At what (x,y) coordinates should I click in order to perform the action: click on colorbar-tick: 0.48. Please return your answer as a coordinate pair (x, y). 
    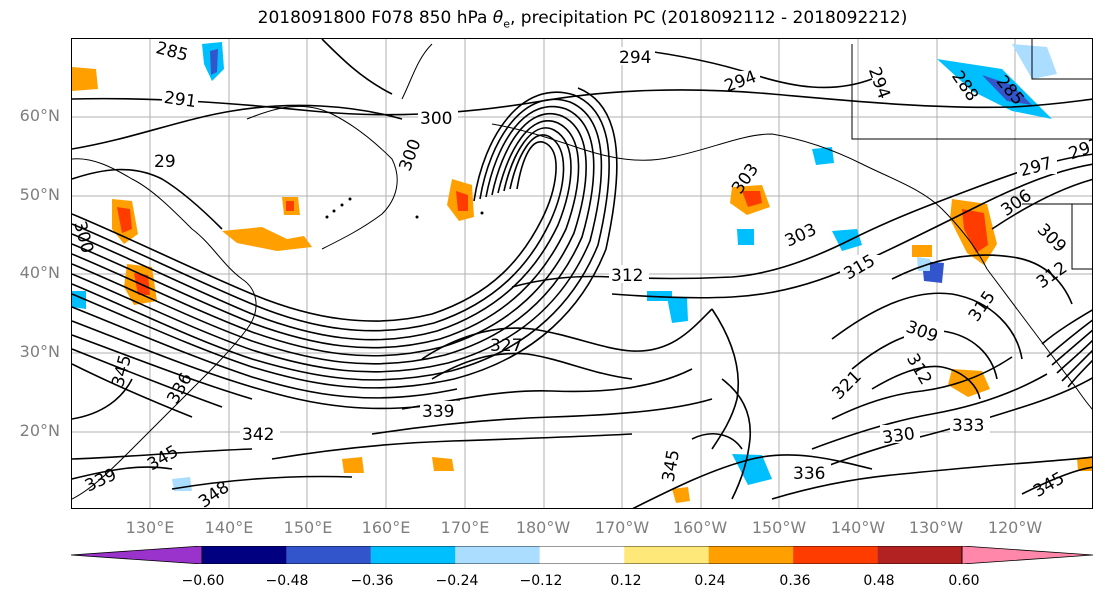
    Looking at the image, I should click on (879, 581).